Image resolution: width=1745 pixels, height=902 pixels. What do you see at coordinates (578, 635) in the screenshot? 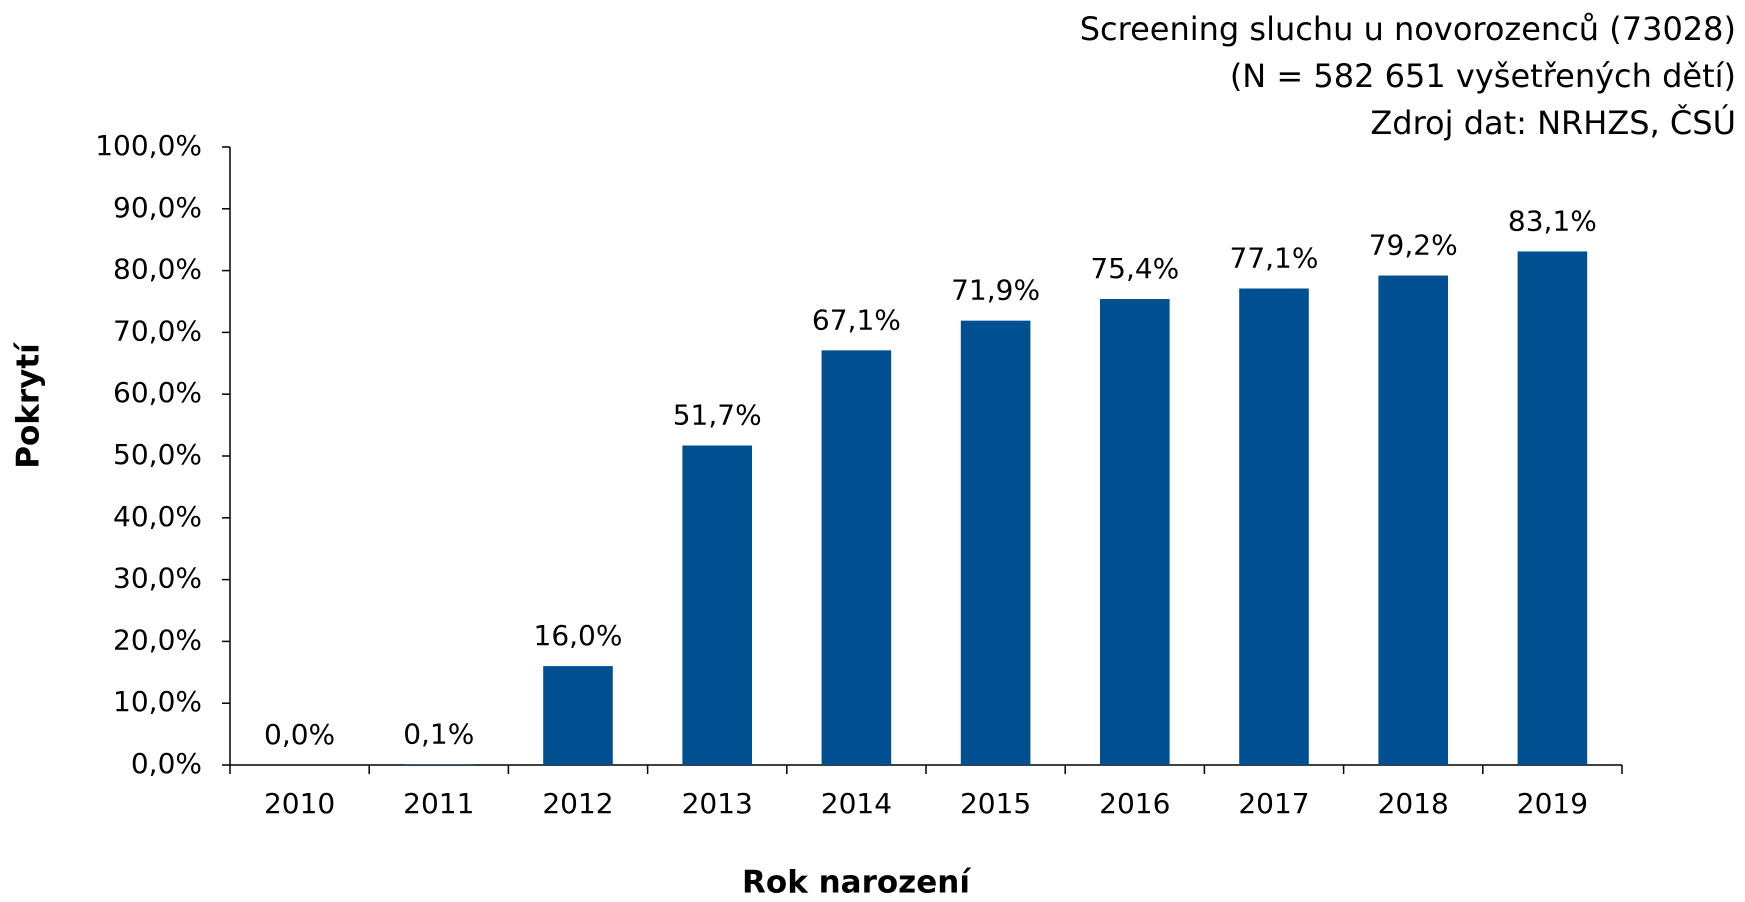
I see `data-label: 16,0%` at bounding box center [578, 635].